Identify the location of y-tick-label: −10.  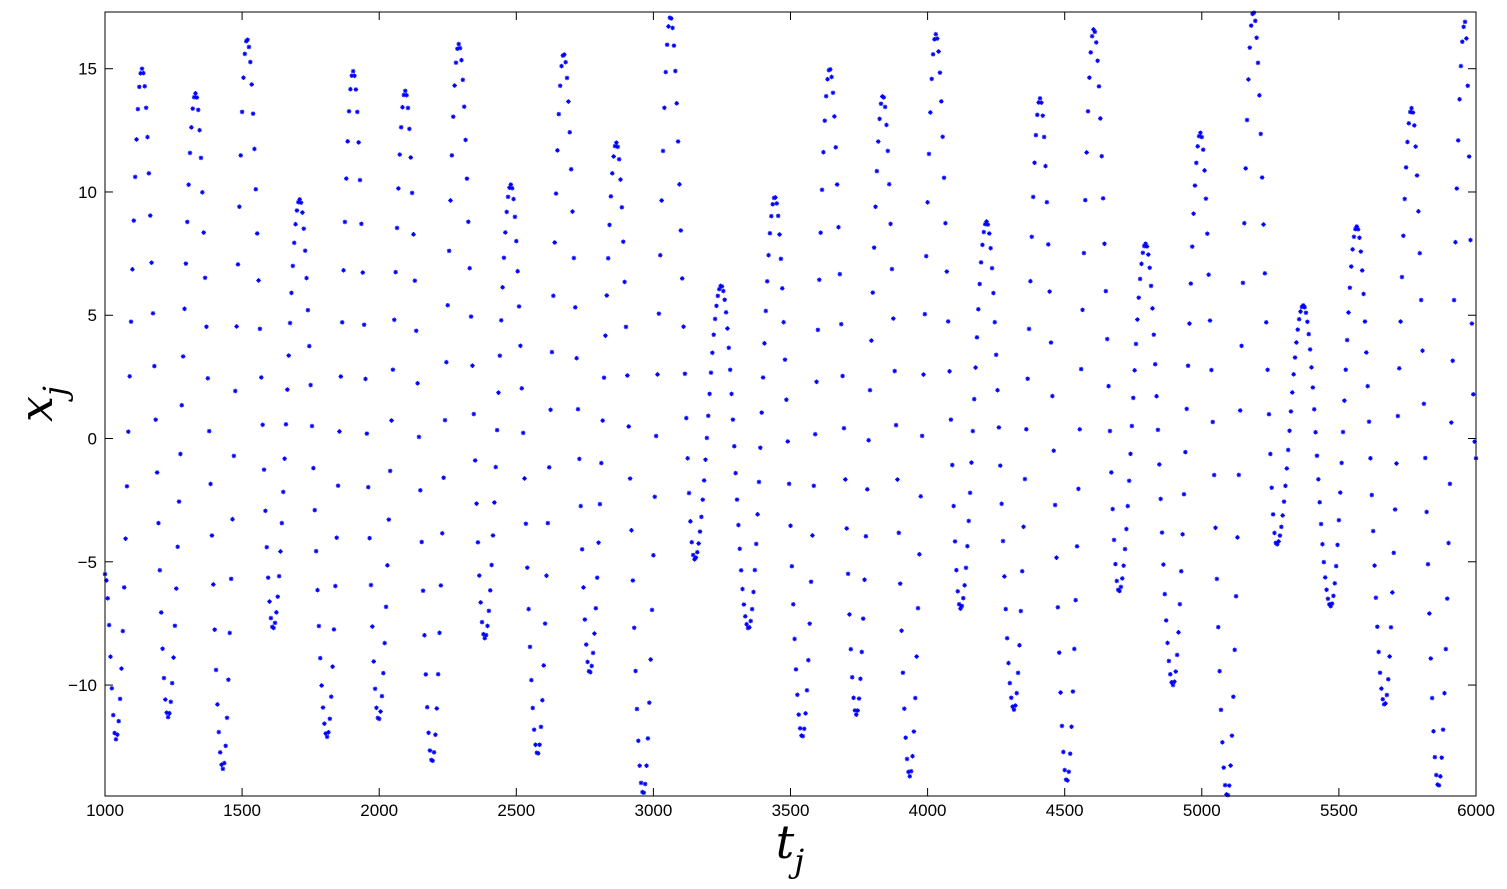
(82, 685).